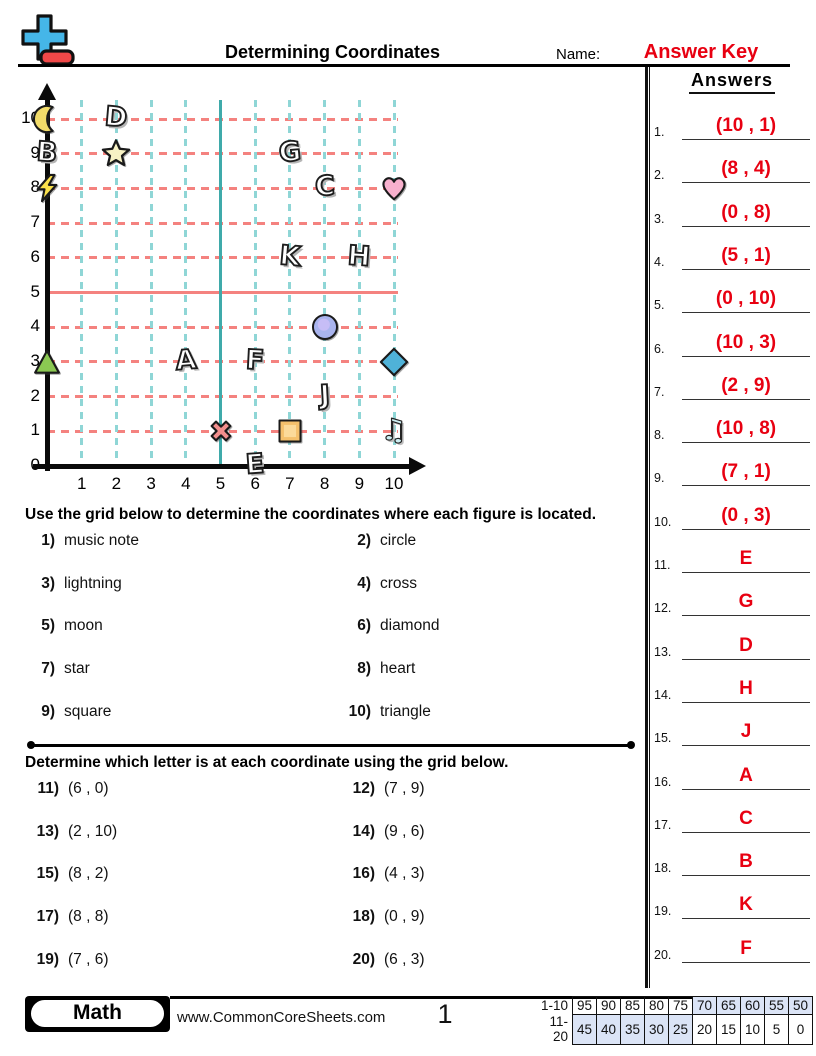 The height and width of the screenshot is (1056, 816). I want to click on question-item: 20) (6 , 3), so click(385, 961).